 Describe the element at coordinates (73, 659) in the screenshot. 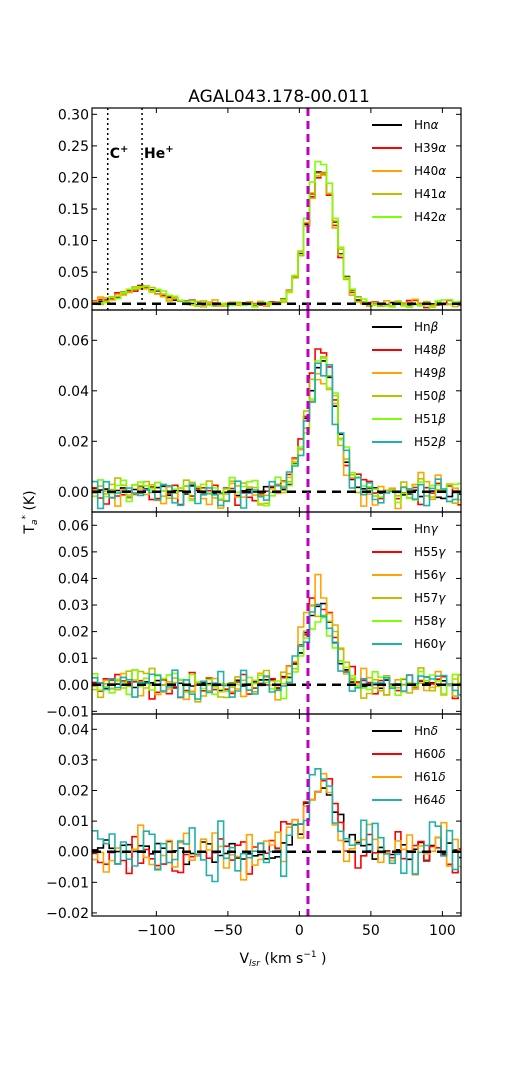

I see `ytick-label-gamma-2: 0.01` at that location.